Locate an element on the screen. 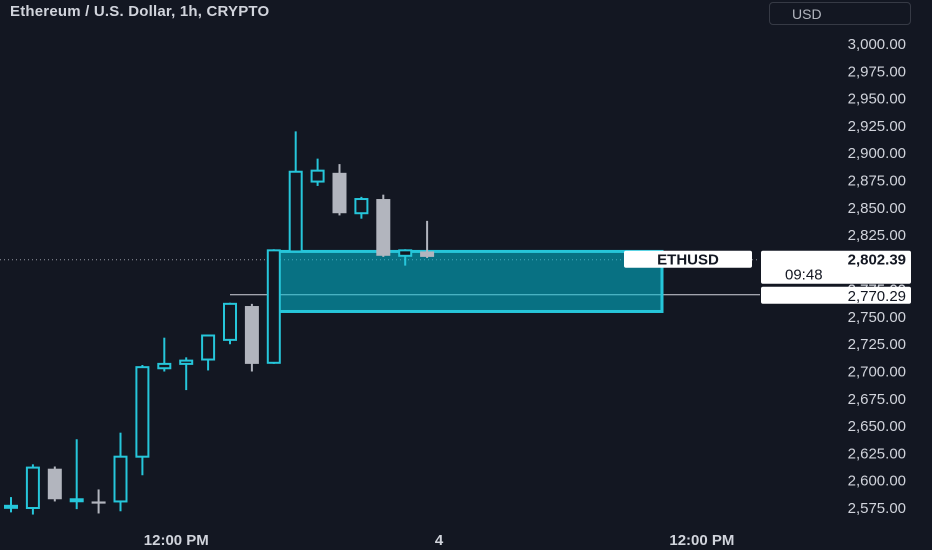  price-tick-label: 2,675.00 is located at coordinates (877, 399).